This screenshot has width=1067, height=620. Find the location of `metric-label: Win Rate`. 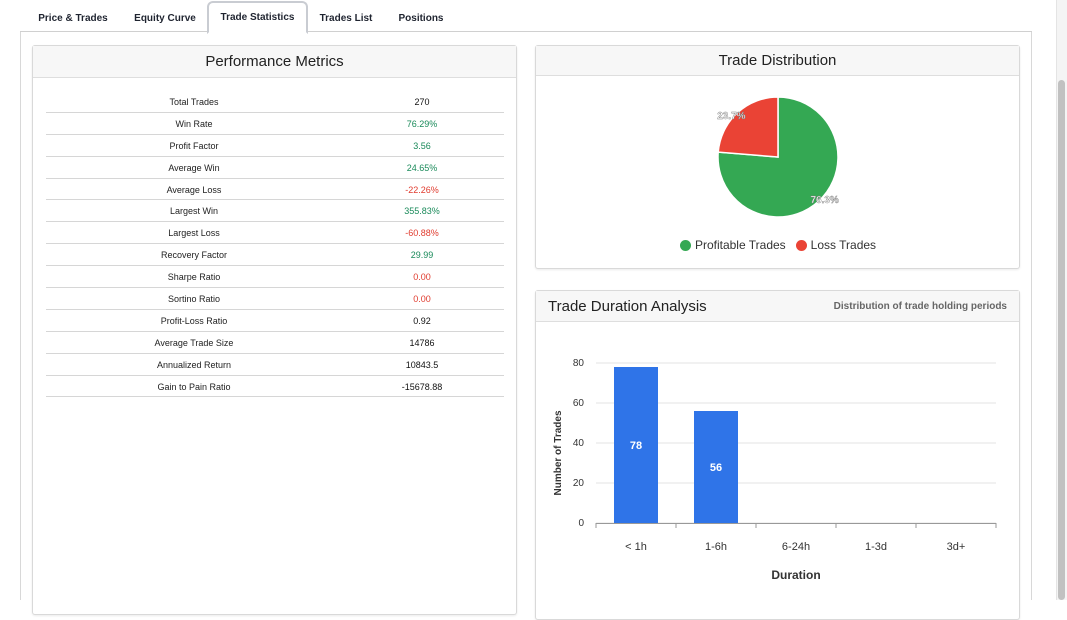

metric-label: Win Rate is located at coordinates (194, 123).